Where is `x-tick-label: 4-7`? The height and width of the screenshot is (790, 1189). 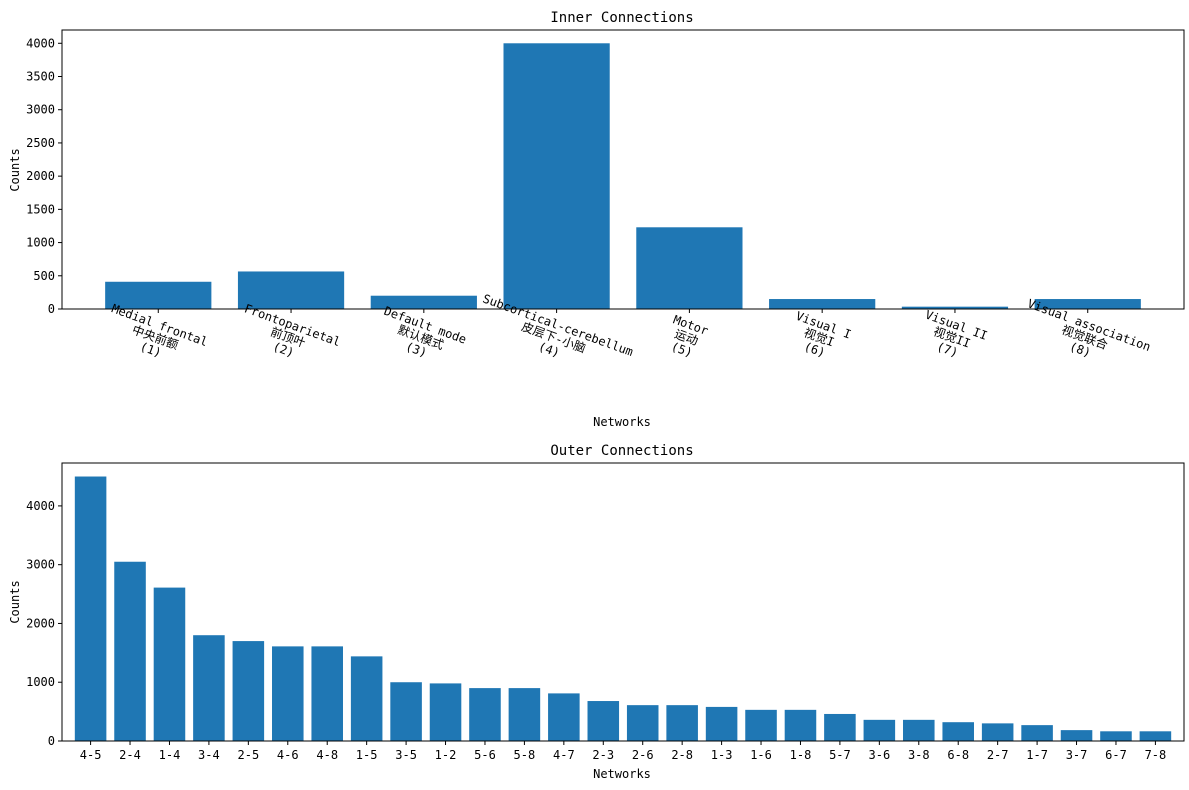 x-tick-label: 4-7 is located at coordinates (564, 755).